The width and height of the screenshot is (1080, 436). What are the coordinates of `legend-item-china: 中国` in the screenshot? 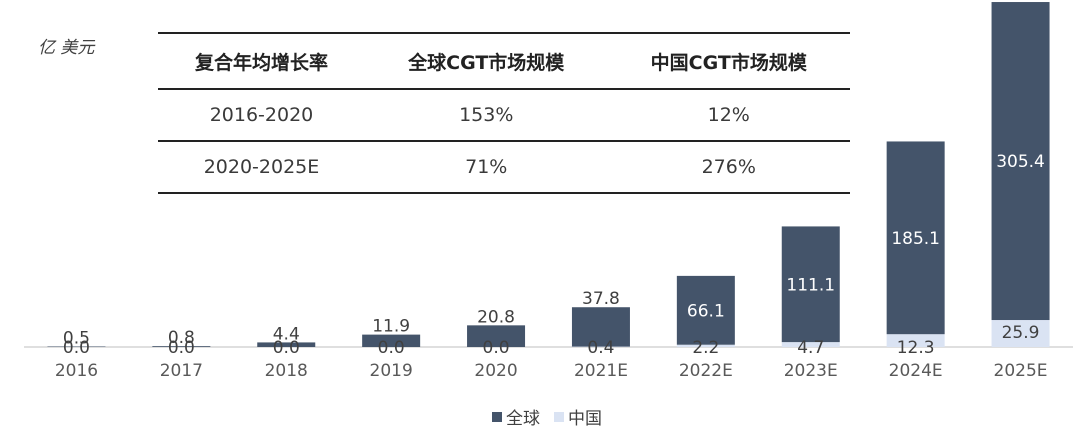 It's located at (578, 416).